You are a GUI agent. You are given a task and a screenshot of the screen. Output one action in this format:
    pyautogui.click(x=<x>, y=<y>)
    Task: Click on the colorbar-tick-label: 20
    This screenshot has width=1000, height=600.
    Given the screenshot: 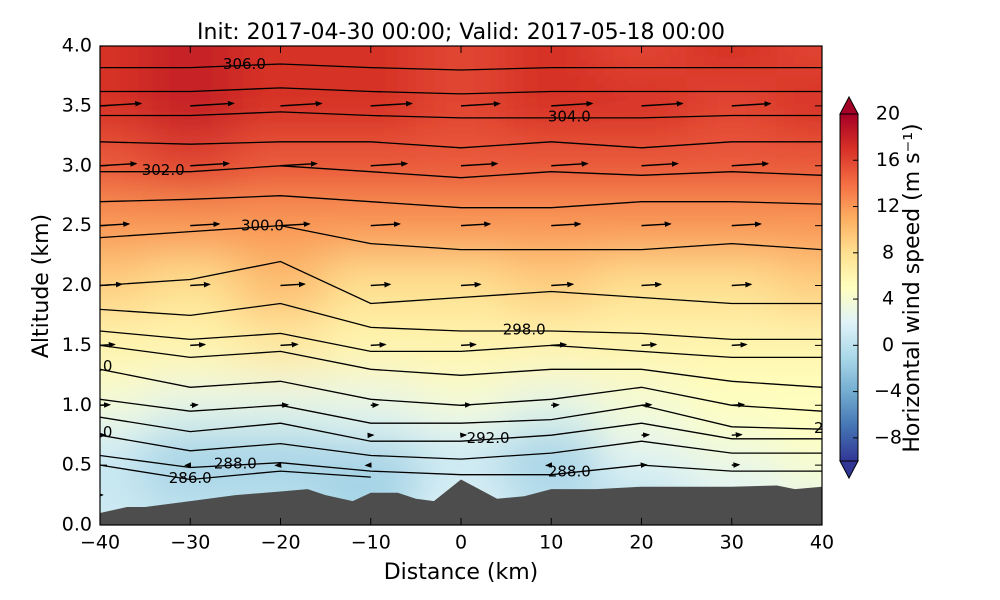 What is the action you would take?
    pyautogui.click(x=888, y=114)
    